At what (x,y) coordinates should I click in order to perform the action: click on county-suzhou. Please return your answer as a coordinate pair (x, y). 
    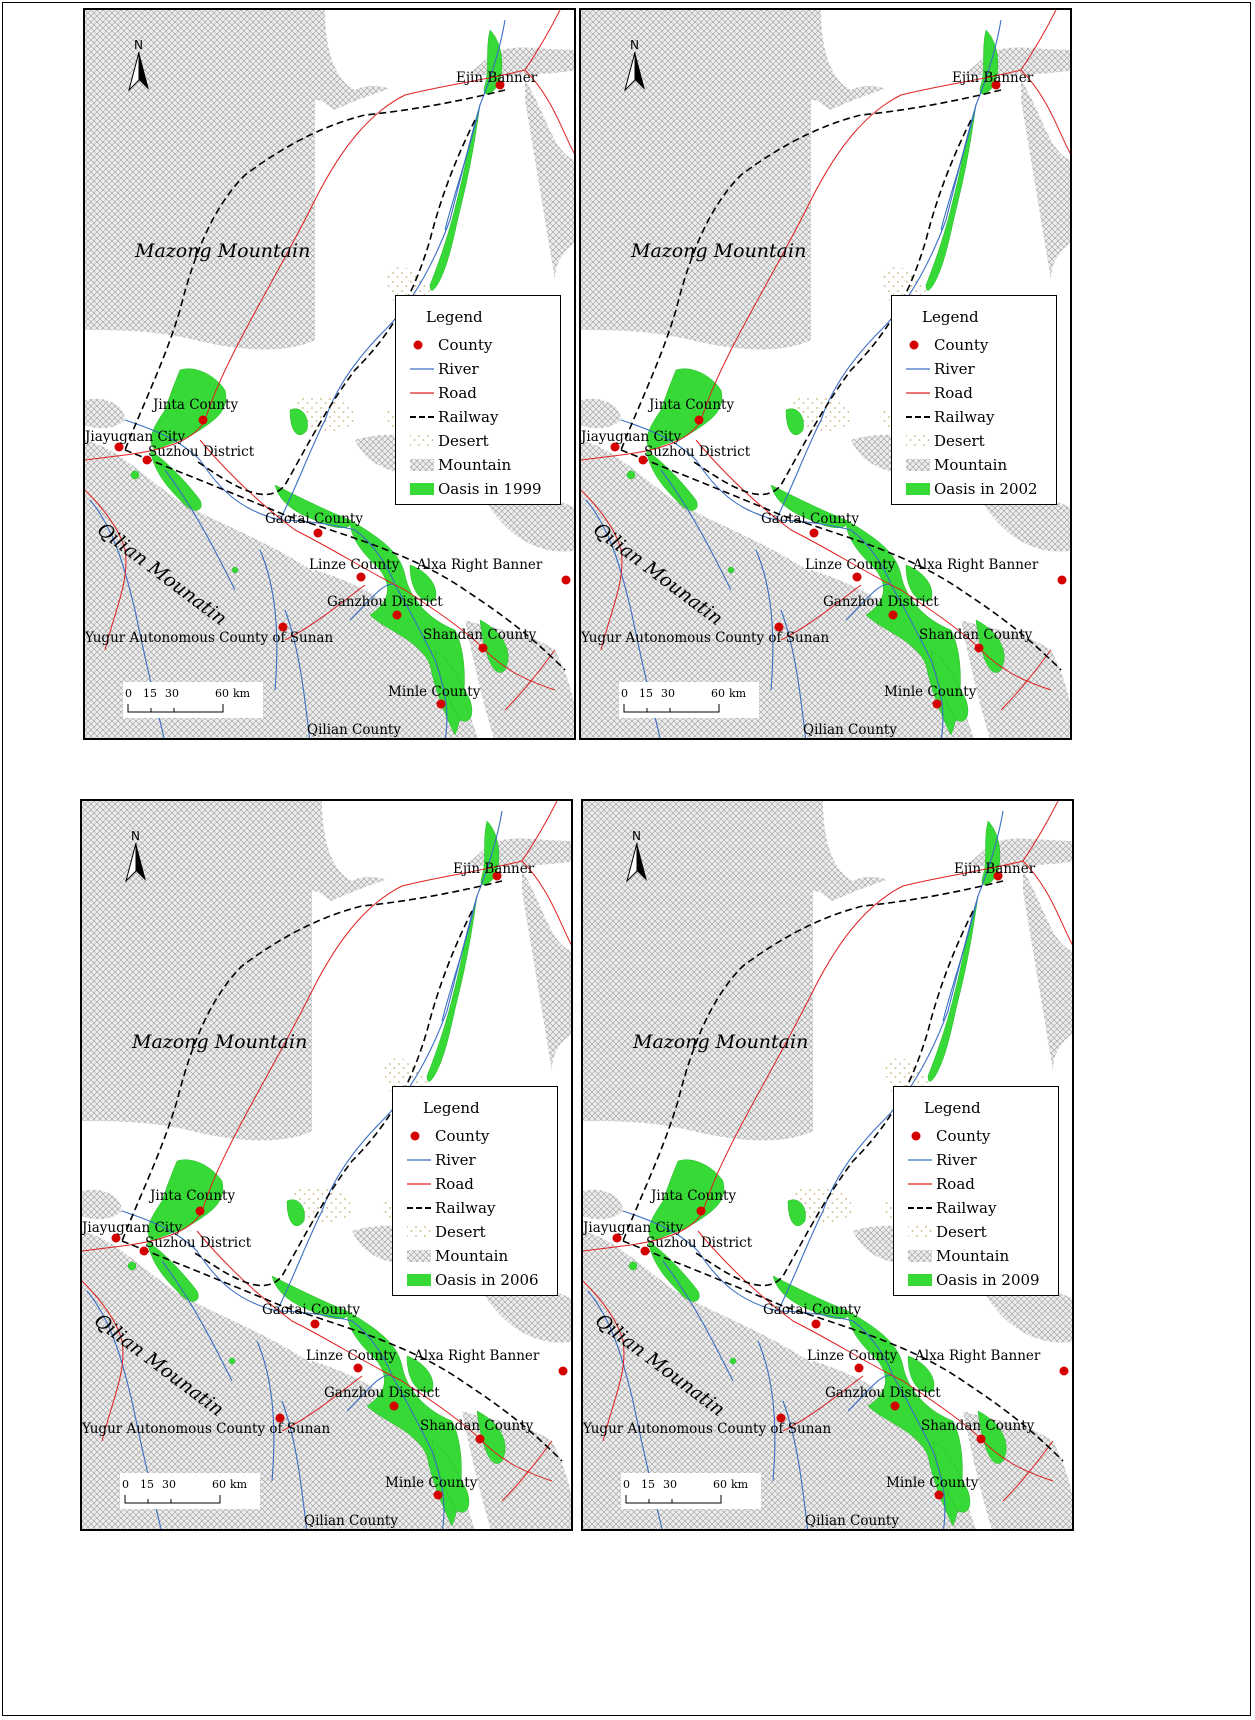
    Looking at the image, I should click on (147, 460).